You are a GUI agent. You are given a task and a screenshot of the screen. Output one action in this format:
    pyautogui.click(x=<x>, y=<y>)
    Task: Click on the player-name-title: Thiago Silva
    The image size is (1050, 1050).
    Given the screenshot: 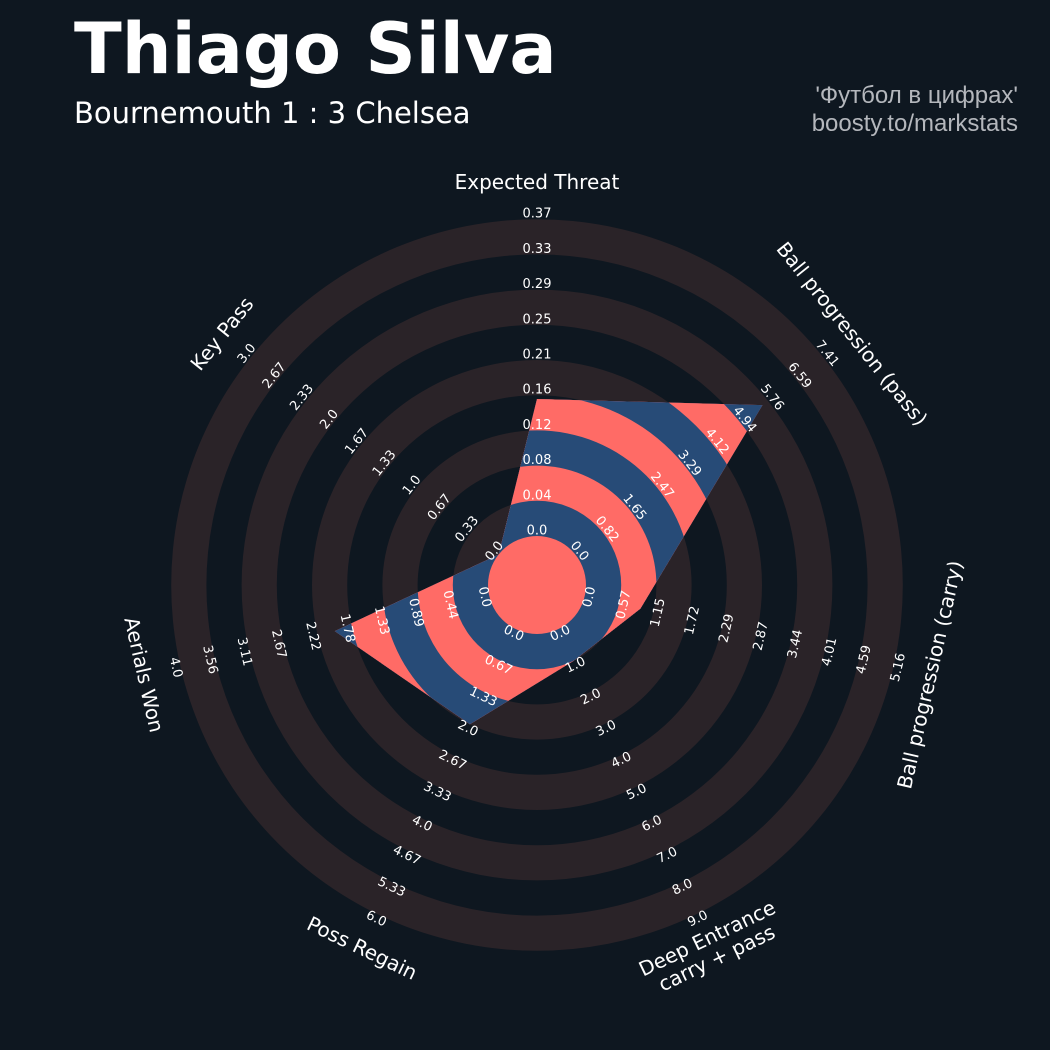 What is the action you would take?
    pyautogui.click(x=315, y=49)
    